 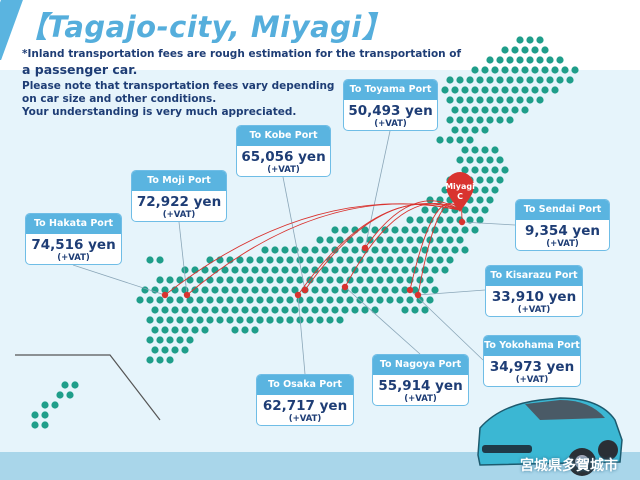 I want to click on port-fee: 74,516 yen, so click(x=73, y=245).